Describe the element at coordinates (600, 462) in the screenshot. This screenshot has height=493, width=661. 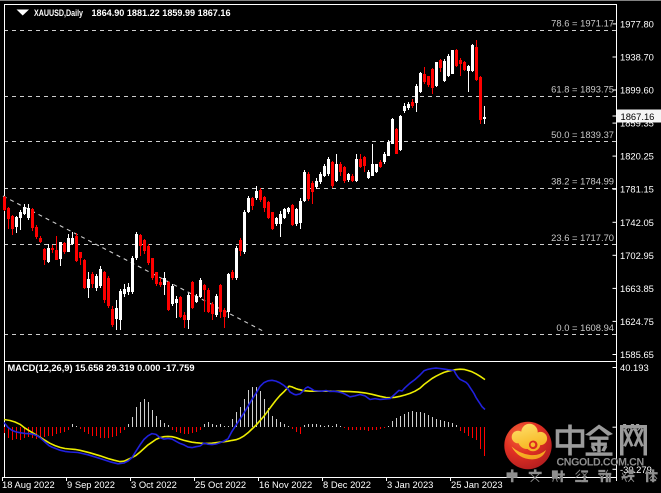
I see `svg-text: CNGOLD.COM.CN` at that location.